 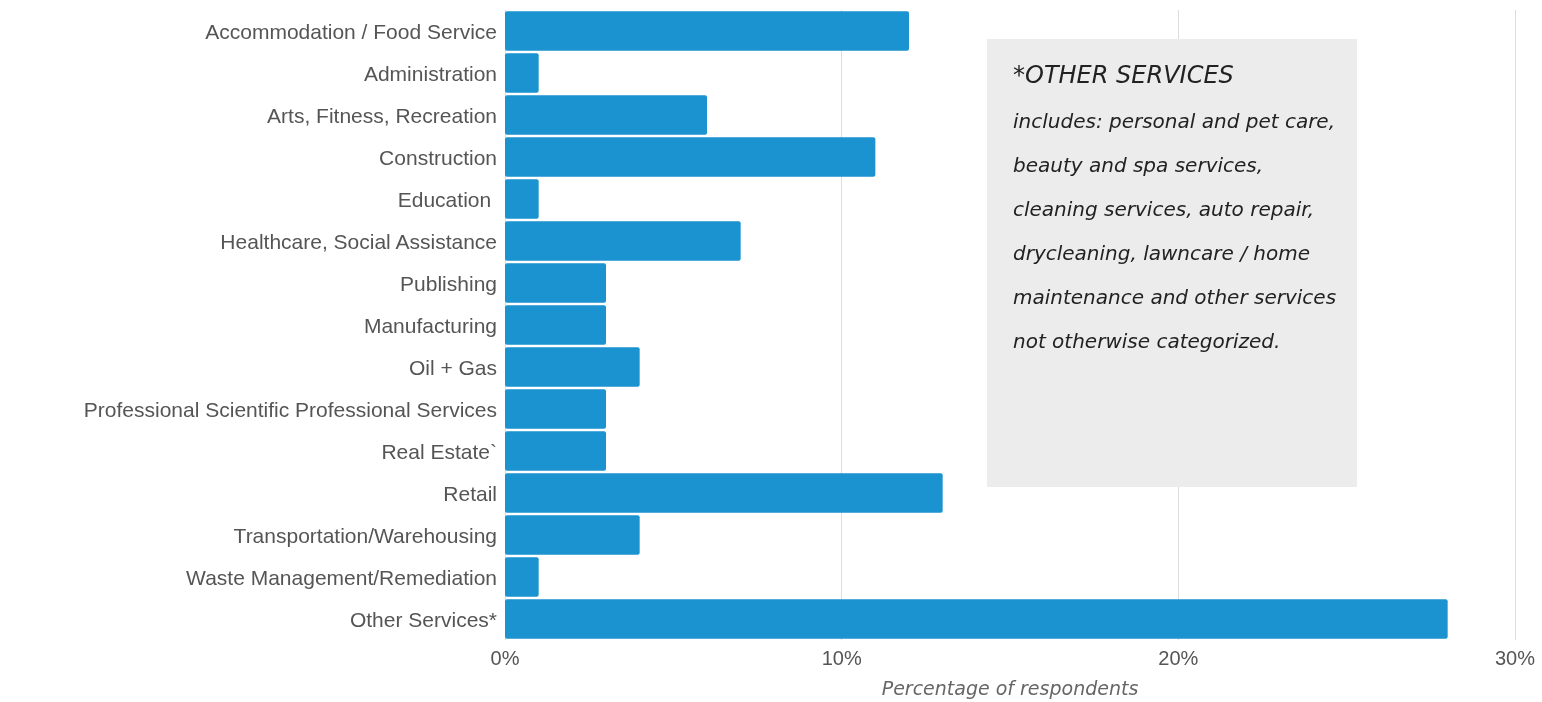 What do you see at coordinates (439, 451) in the screenshot?
I see `y-tick-label: Real Estate`` at bounding box center [439, 451].